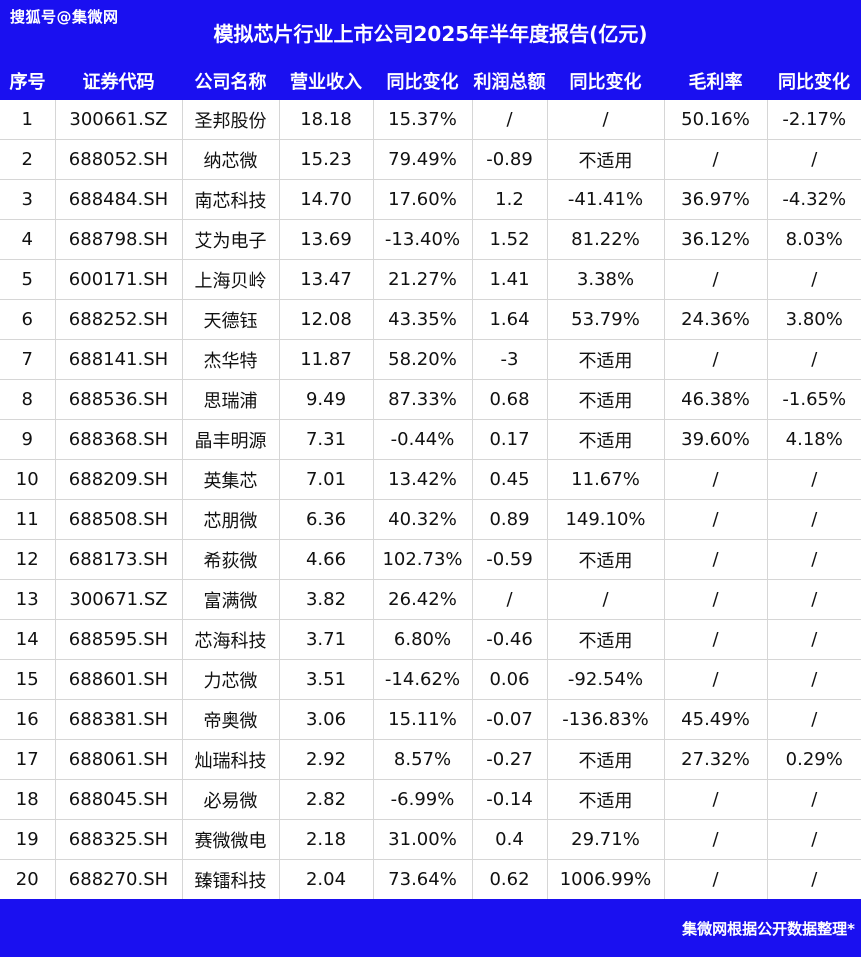 This screenshot has width=861, height=957. What do you see at coordinates (715, 759) in the screenshot?
I see `cell-gross-margin: 27.32%` at bounding box center [715, 759].